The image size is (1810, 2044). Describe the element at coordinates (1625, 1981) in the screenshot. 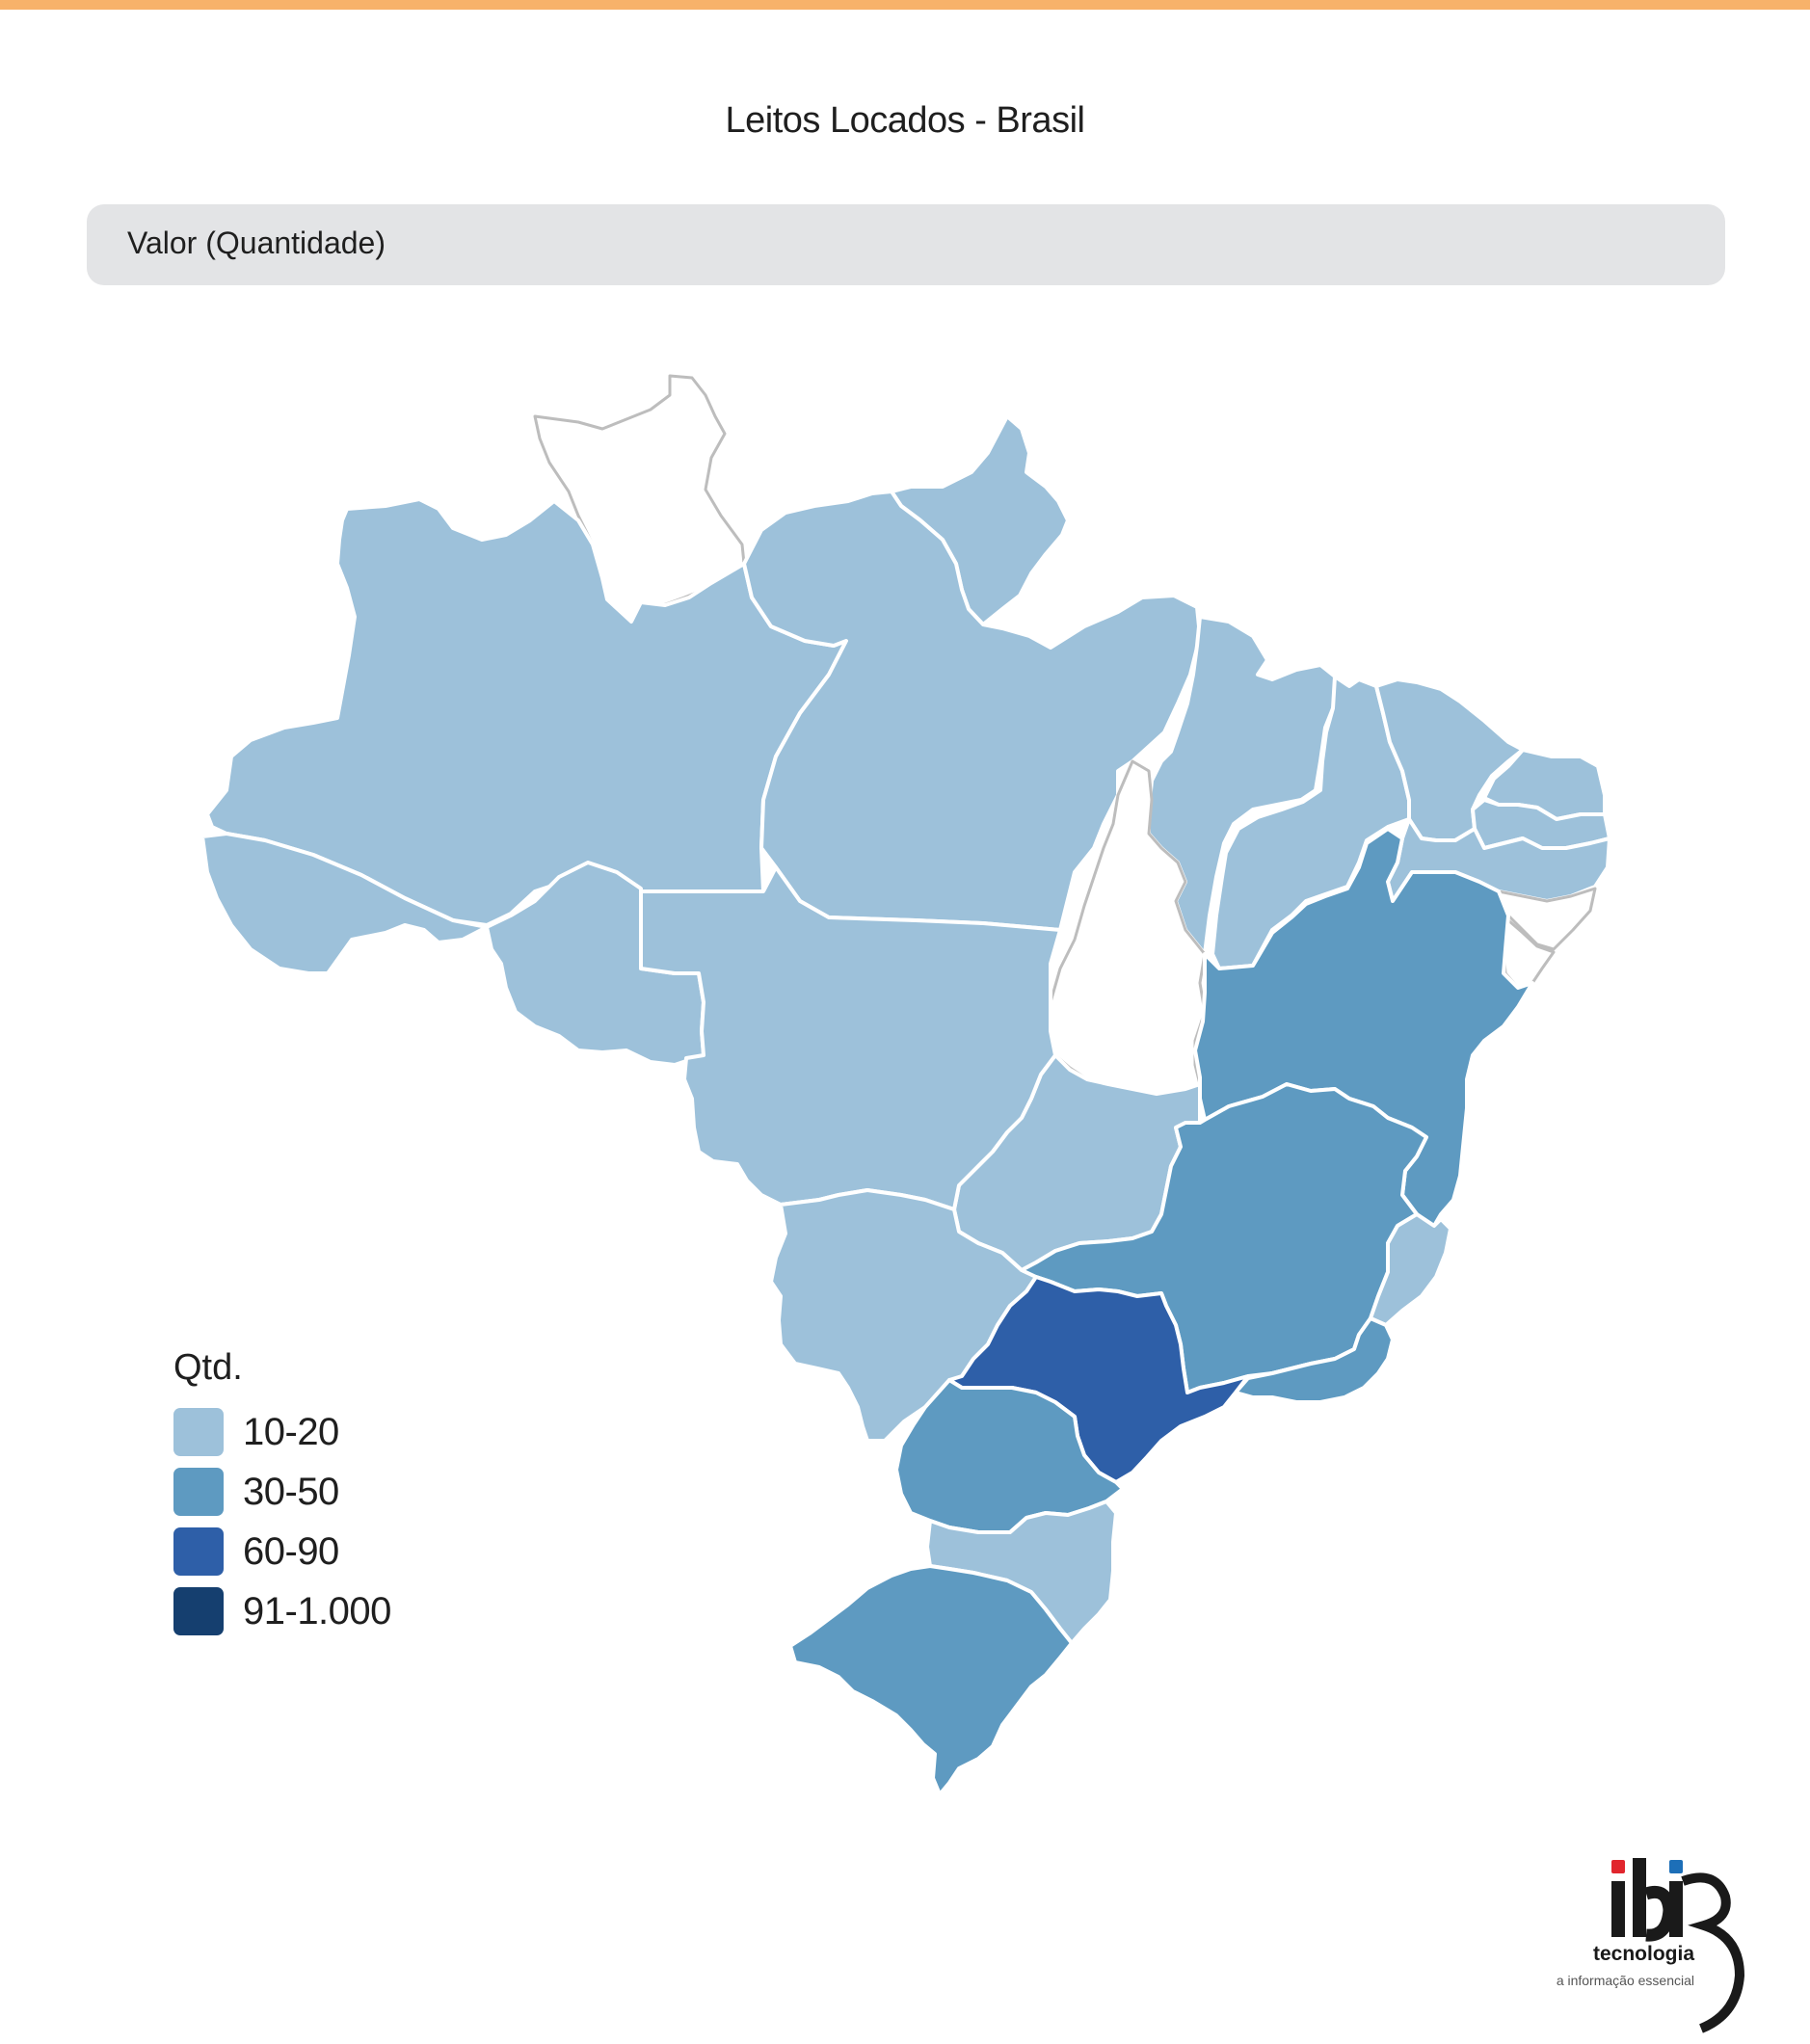

I see `logo-line2: a informação essencial` at that location.